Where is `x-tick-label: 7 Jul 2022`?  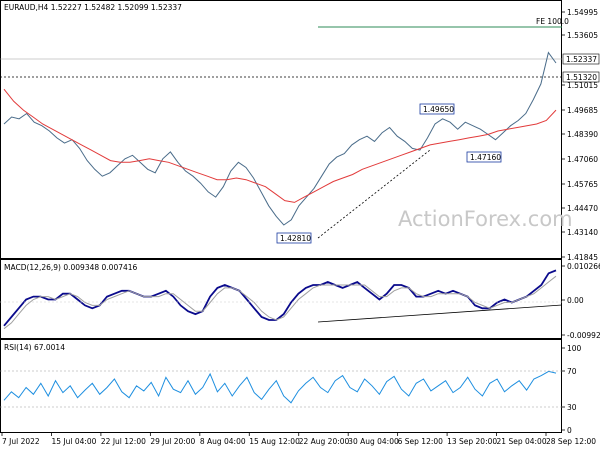 x-tick-label: 7 Jul 2022 is located at coordinates (21, 441).